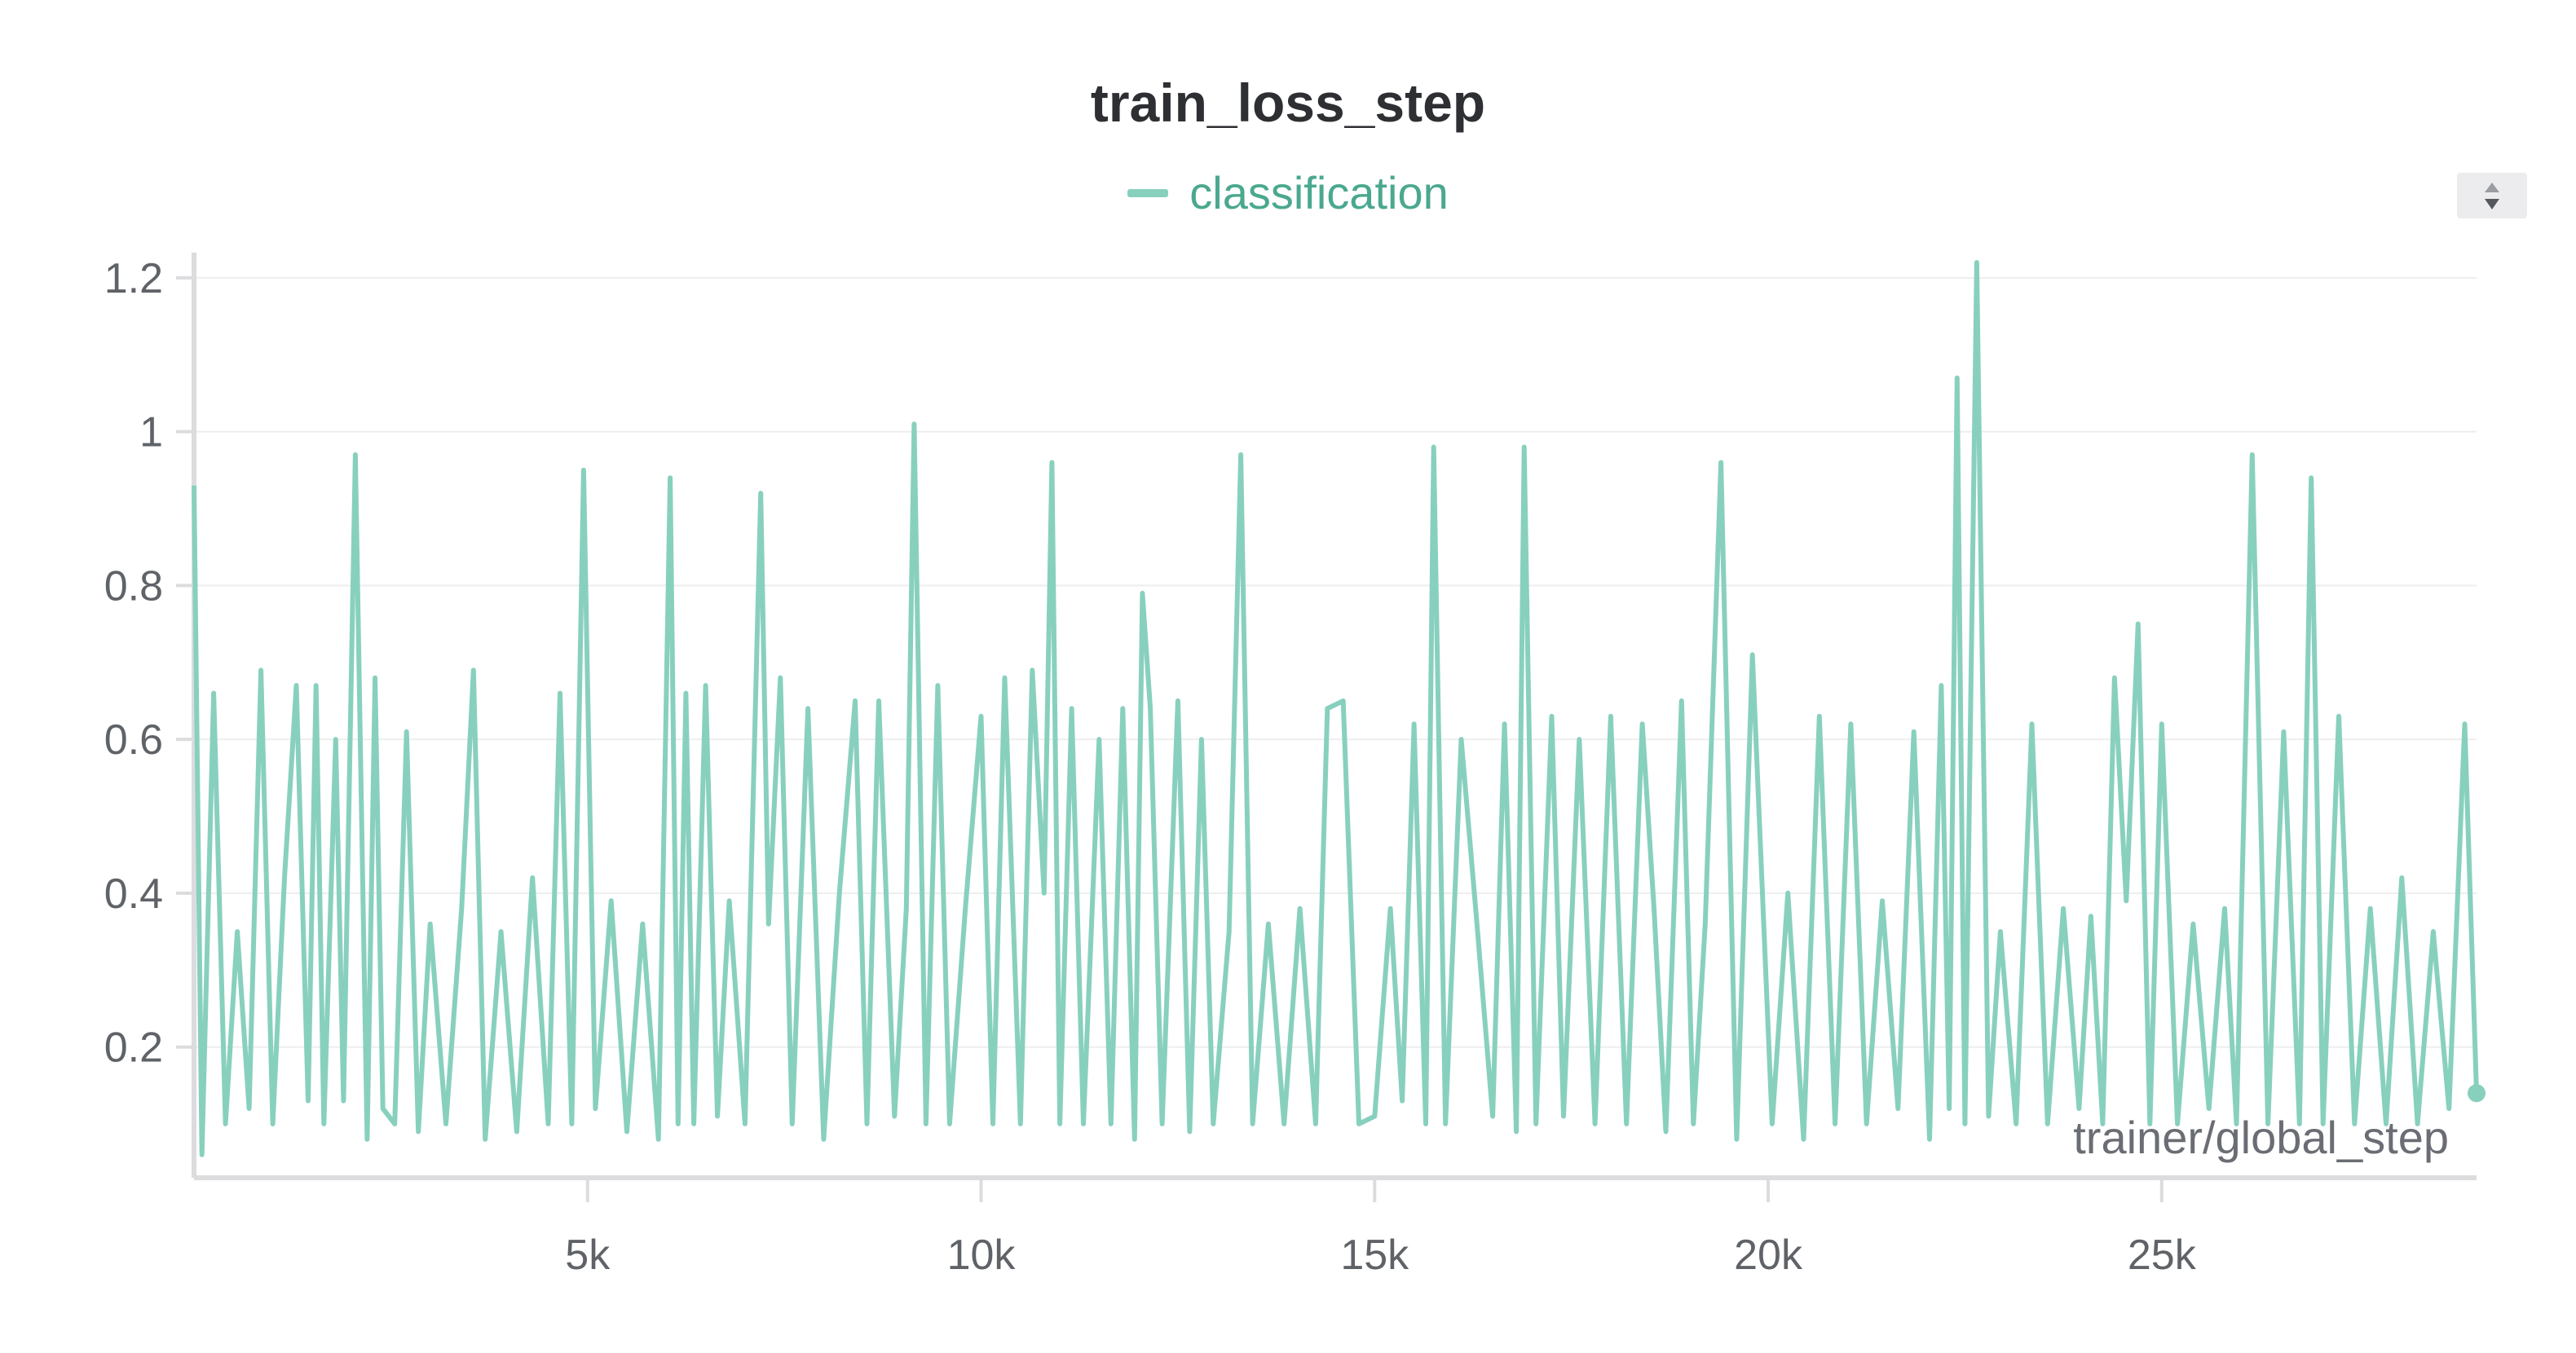  What do you see at coordinates (151, 432) in the screenshot?
I see `y-tick-label: 1` at bounding box center [151, 432].